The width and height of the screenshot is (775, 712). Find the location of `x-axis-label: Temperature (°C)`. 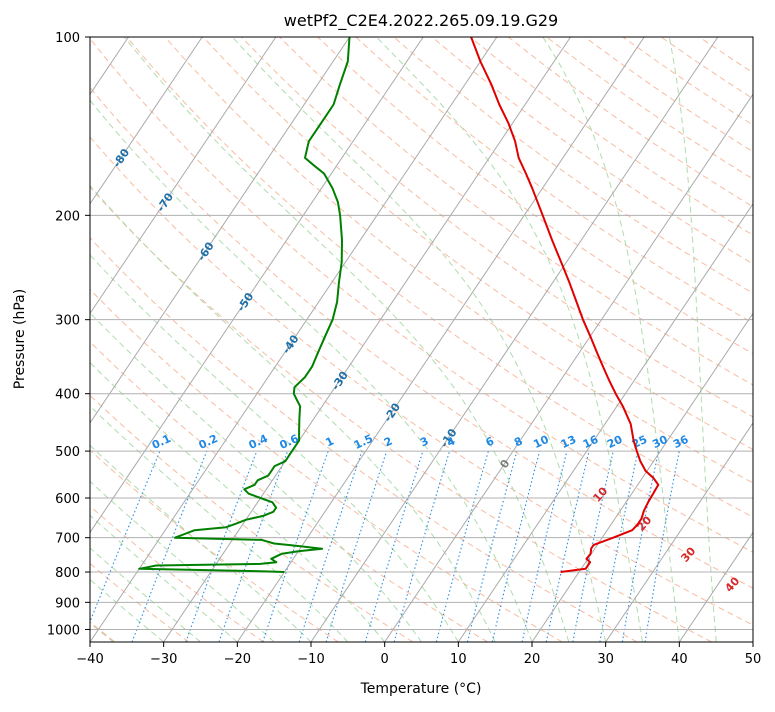

x-axis-label: Temperature (°C) is located at coordinates (421, 689).